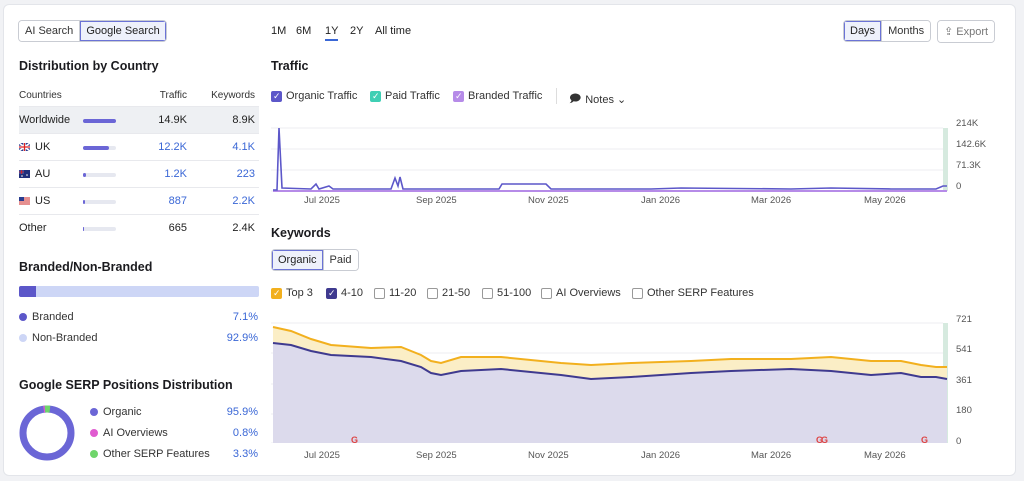 The image size is (1024, 481). Describe the element at coordinates (497, 96) in the screenshot. I see `branded-traffic-toggle: Branded Traffic` at that location.